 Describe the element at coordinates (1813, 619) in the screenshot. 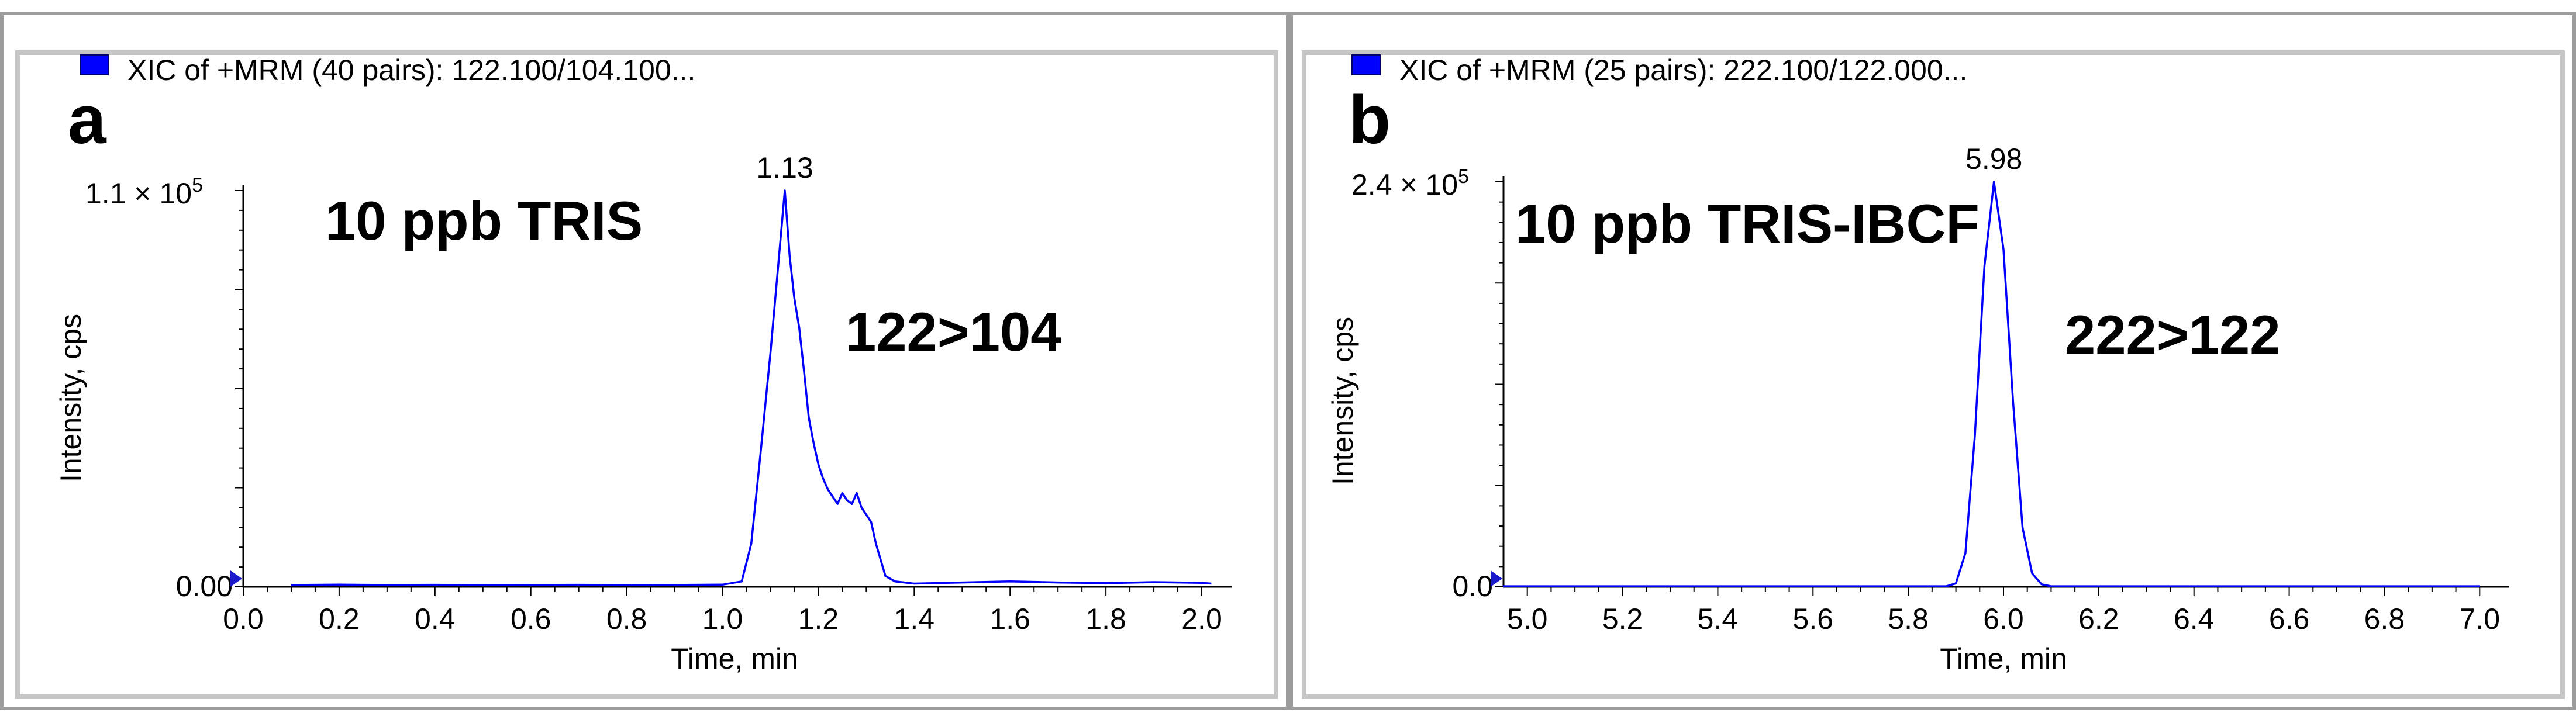

I see `x-tick-label: 5.6` at that location.